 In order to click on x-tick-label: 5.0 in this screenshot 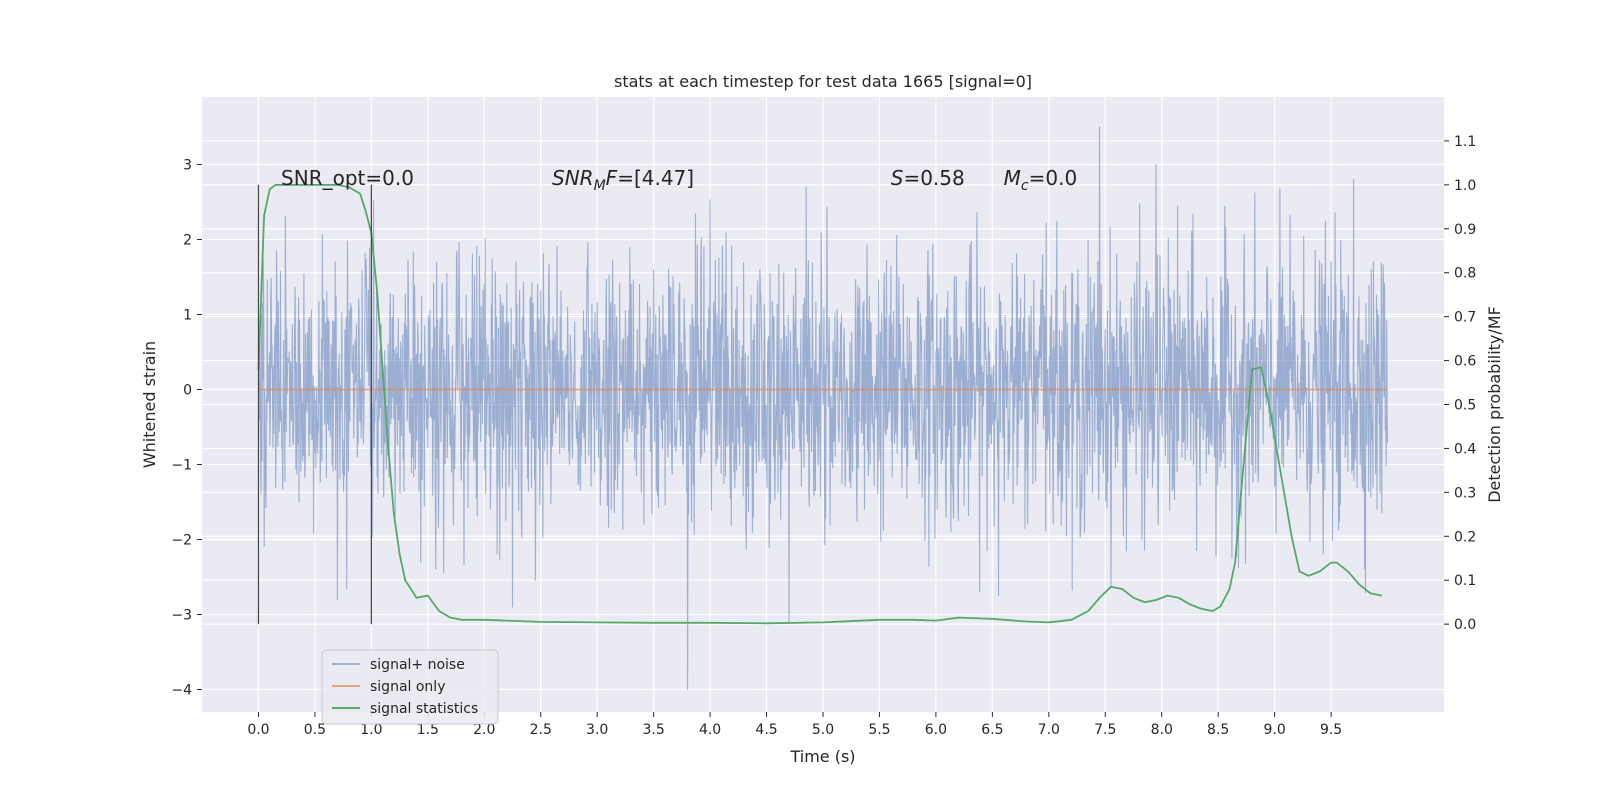, I will do `click(823, 730)`.